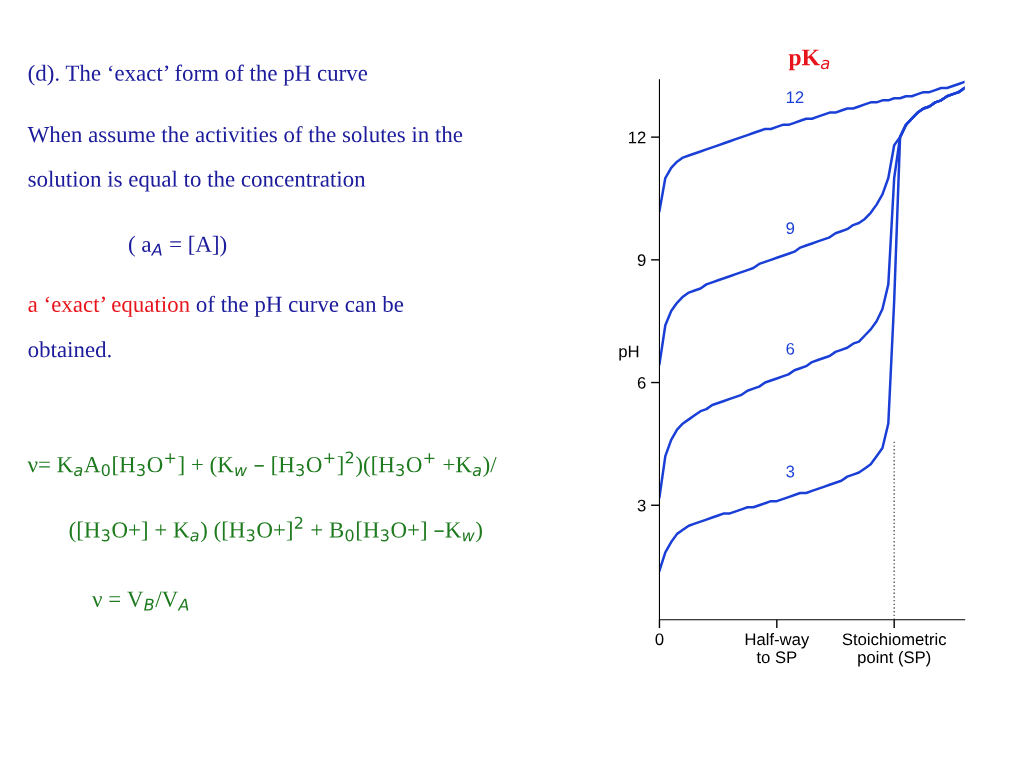  Describe the element at coordinates (777, 648) in the screenshot. I see `x-tick-label: Half-way to SP` at that location.